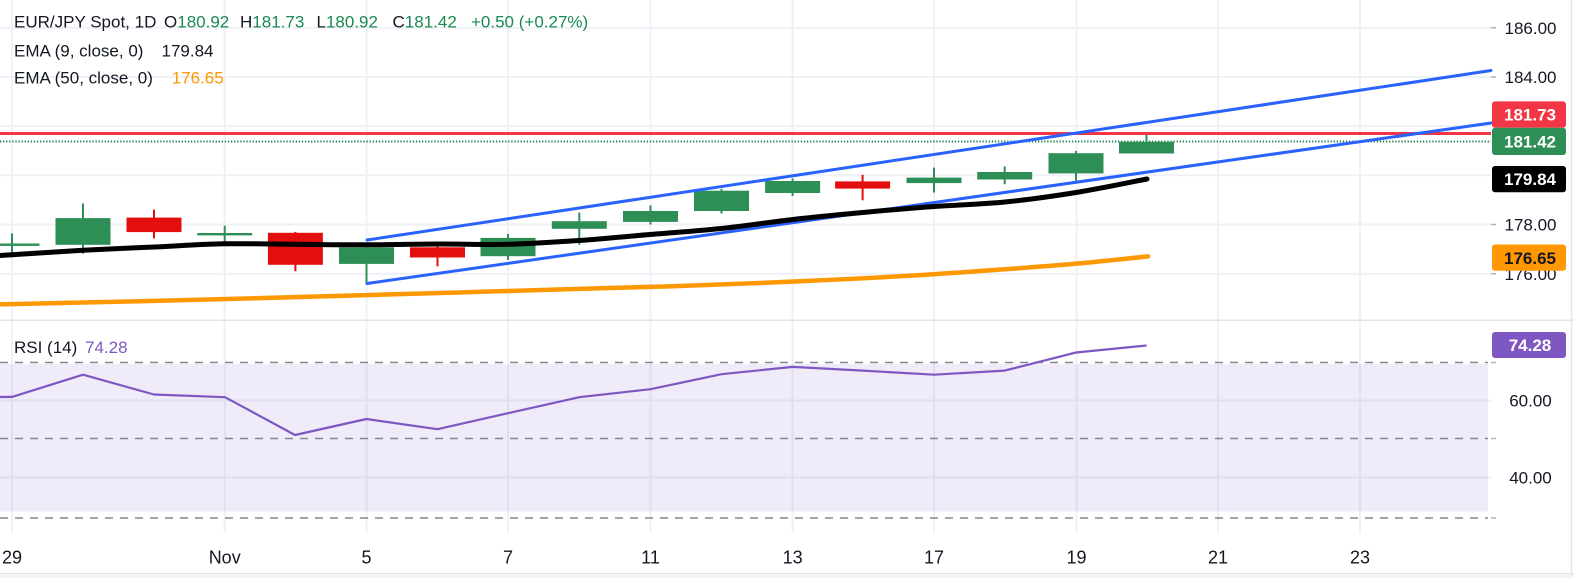  What do you see at coordinates (85, 22) in the screenshot?
I see `svg-text: EUR/JPY Spot, 1D` at bounding box center [85, 22].